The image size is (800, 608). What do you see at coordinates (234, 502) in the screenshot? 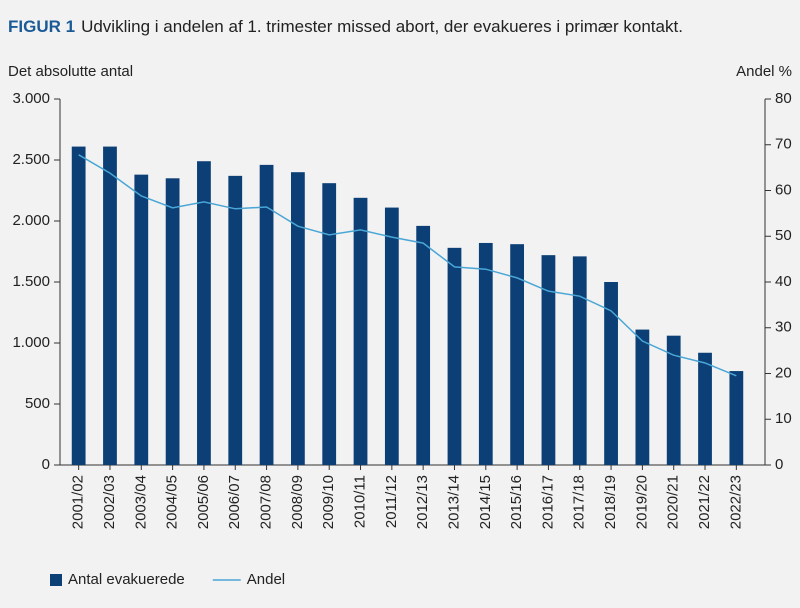
I see `x-tick-label: 2006/07` at bounding box center [234, 502].